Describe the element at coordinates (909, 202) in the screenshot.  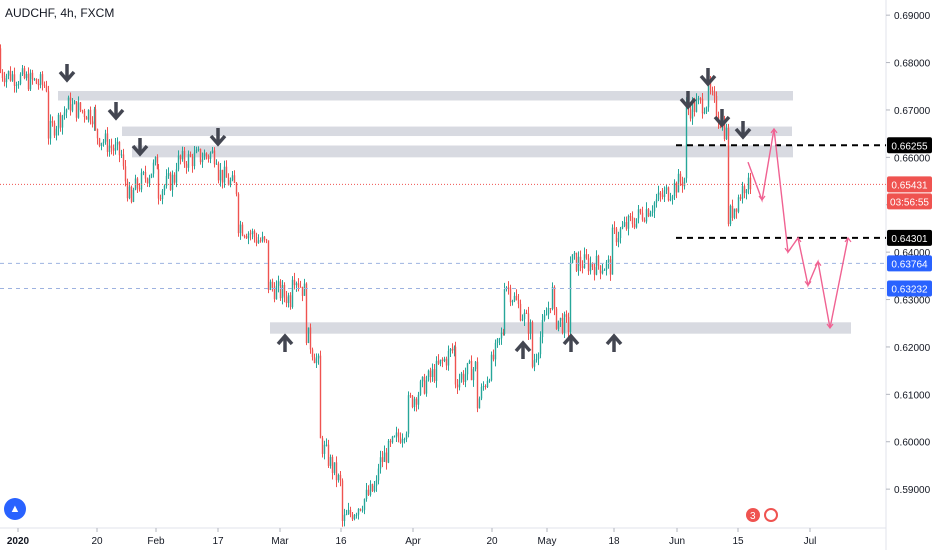
I see `countdown-label: 03:56:55` at that location.